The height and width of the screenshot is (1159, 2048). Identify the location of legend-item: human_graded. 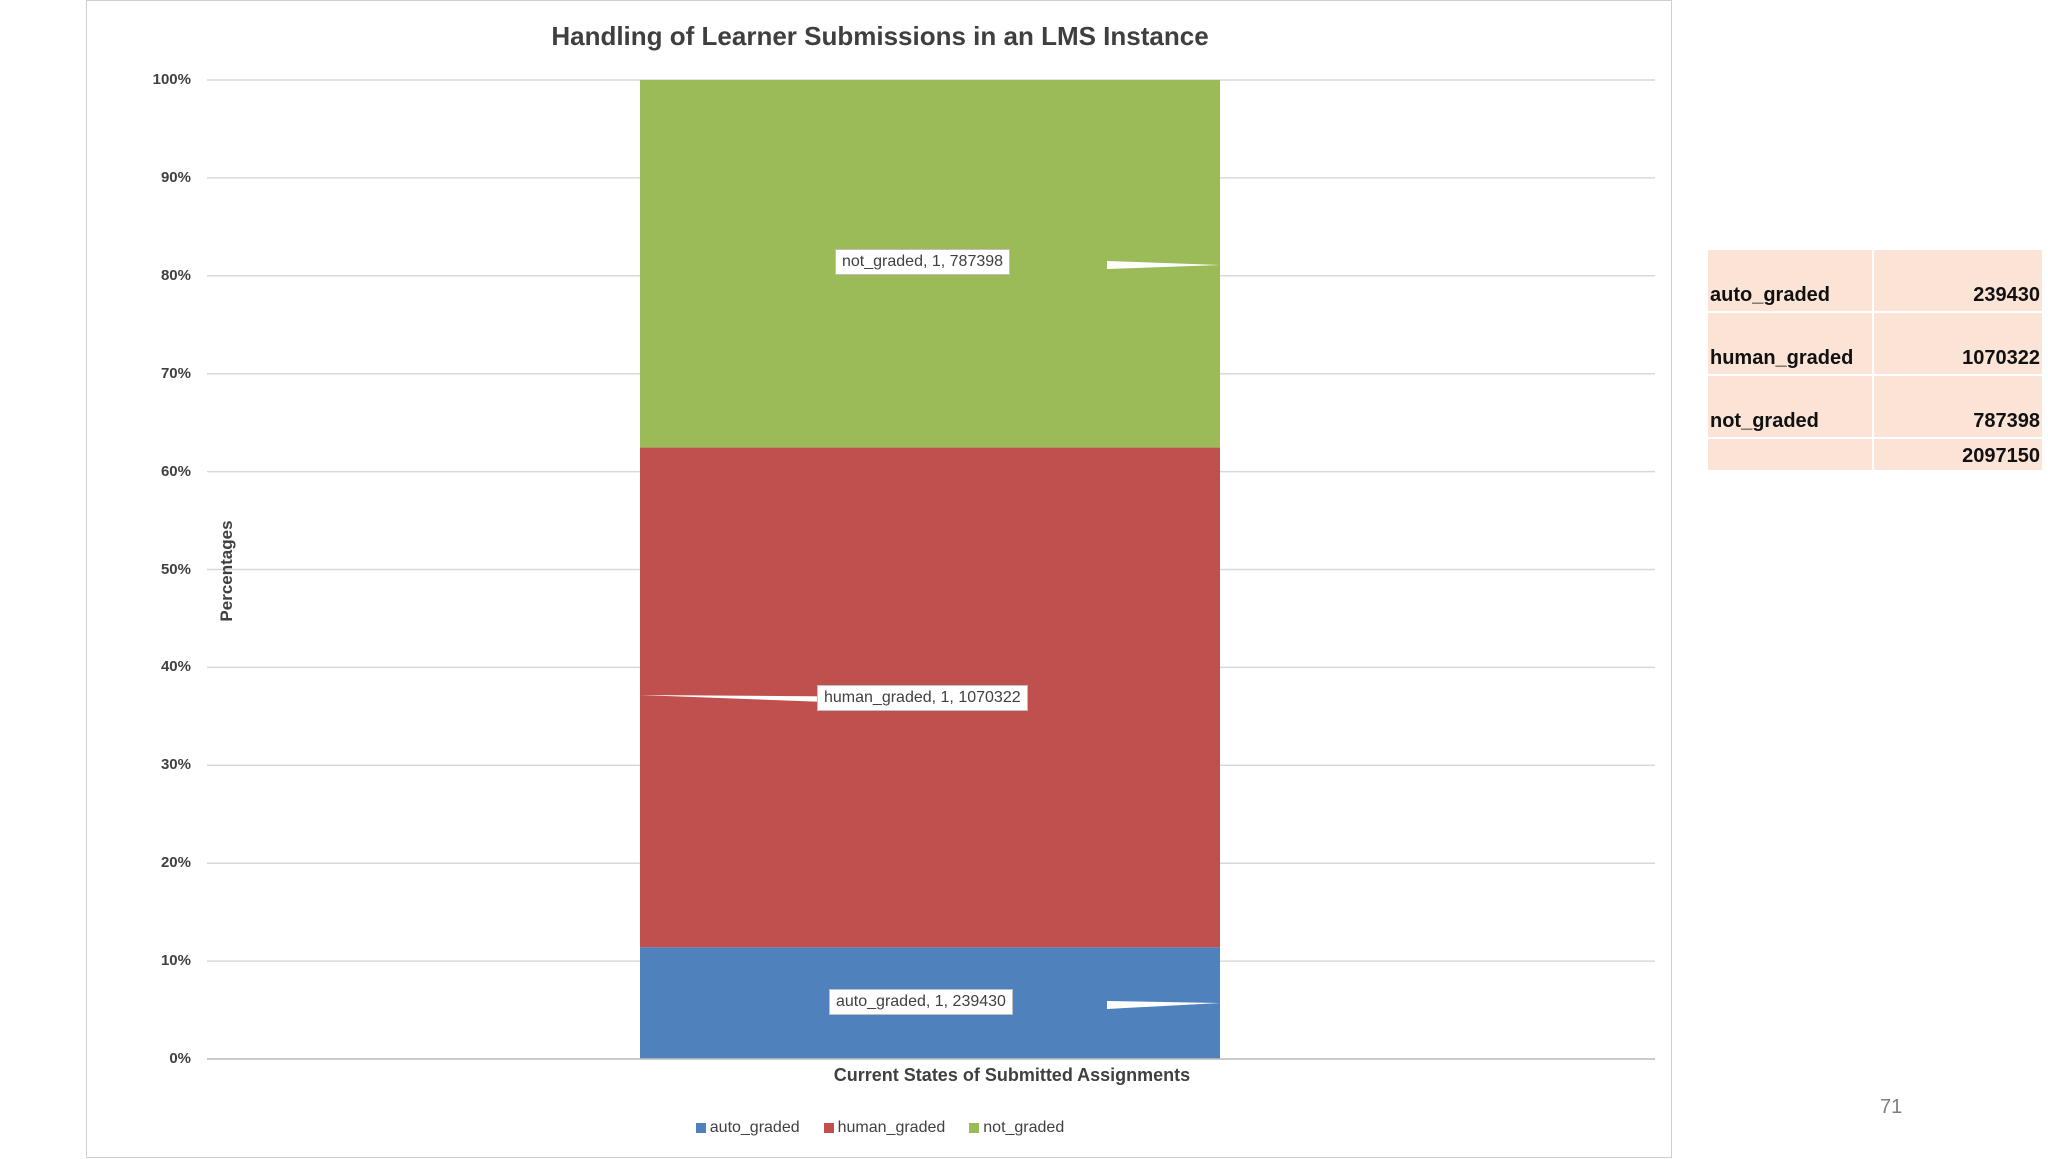
(884, 1128).